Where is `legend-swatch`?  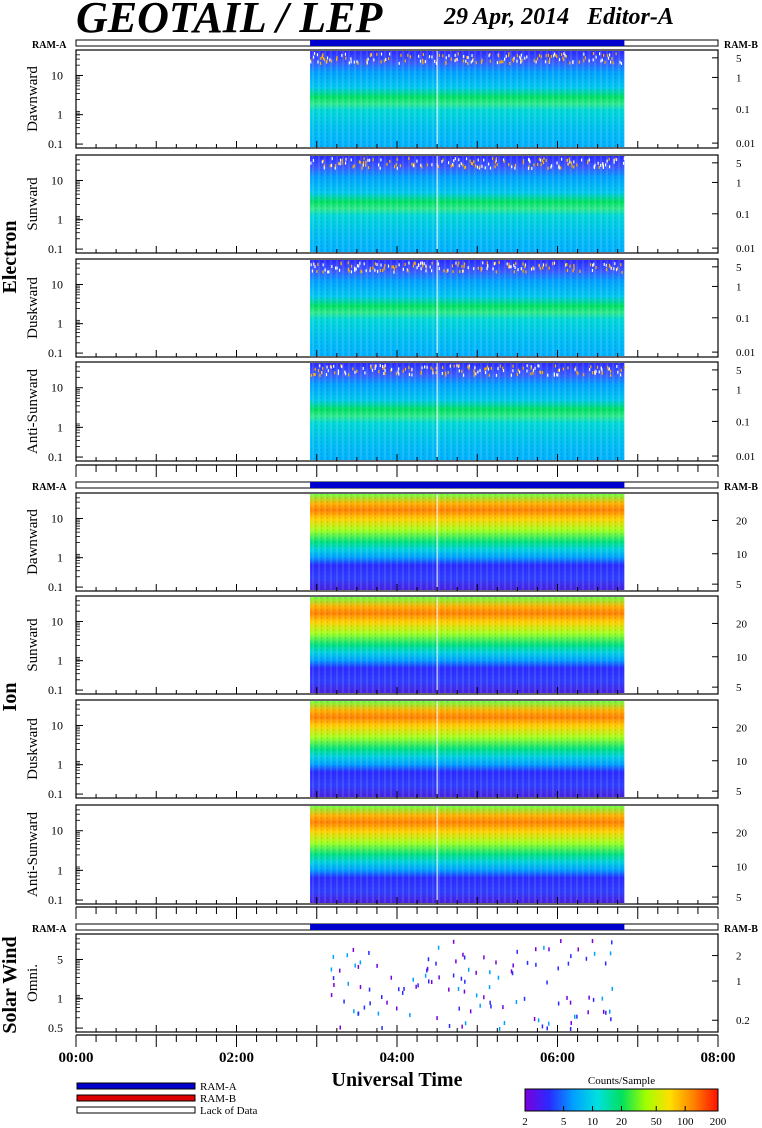 legend-swatch is located at coordinates (136, 1086).